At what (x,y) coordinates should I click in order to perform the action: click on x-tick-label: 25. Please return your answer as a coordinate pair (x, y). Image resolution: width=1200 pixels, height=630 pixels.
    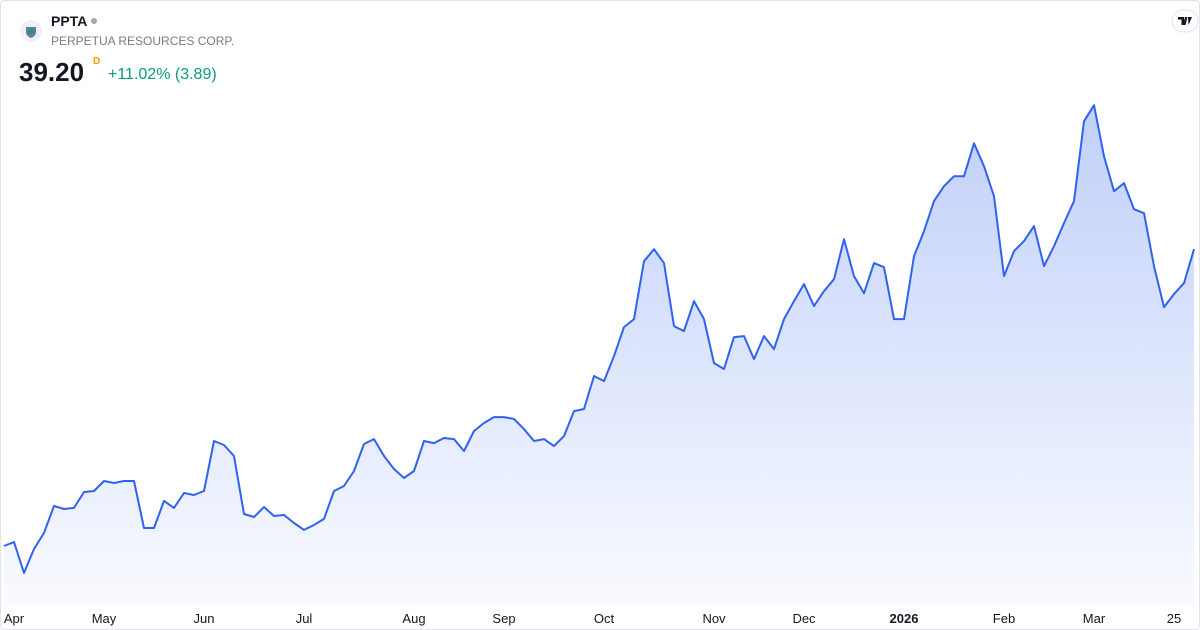
    Looking at the image, I should click on (1174, 618).